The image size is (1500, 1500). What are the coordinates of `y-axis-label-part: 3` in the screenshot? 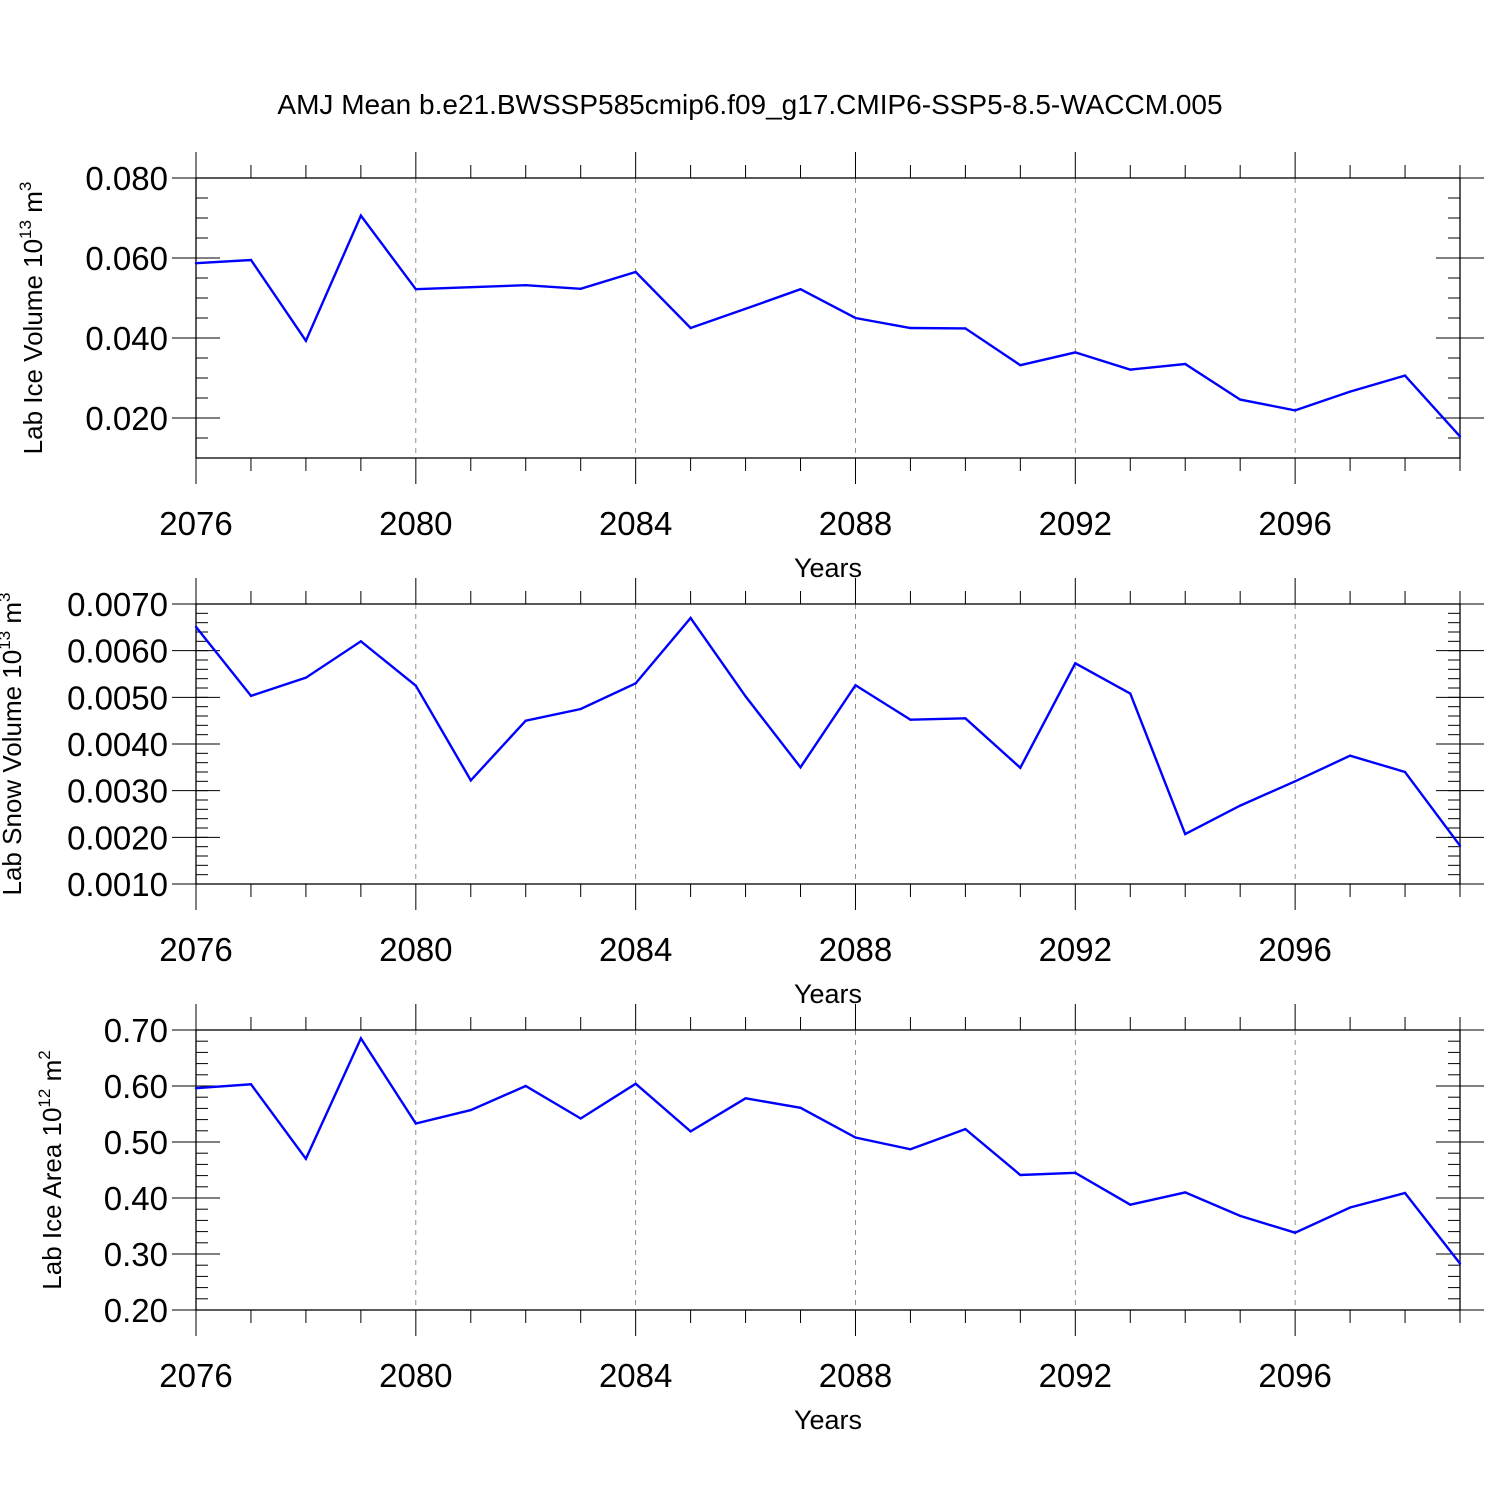 It's located at (25, 186).